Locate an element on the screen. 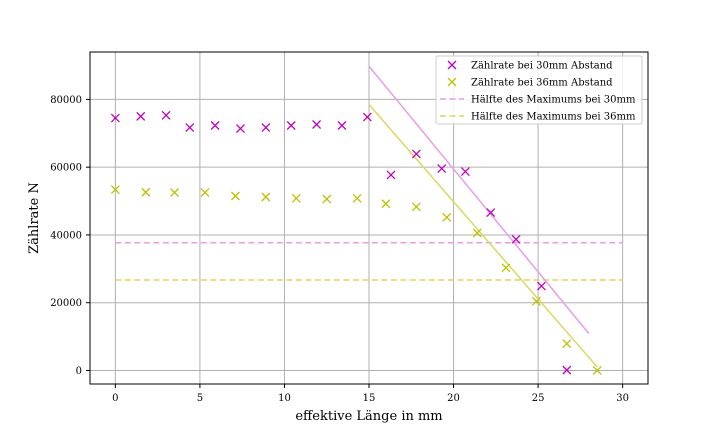  legend-entry: Hälfte des Maximums bei 36mm is located at coordinates (553, 117).